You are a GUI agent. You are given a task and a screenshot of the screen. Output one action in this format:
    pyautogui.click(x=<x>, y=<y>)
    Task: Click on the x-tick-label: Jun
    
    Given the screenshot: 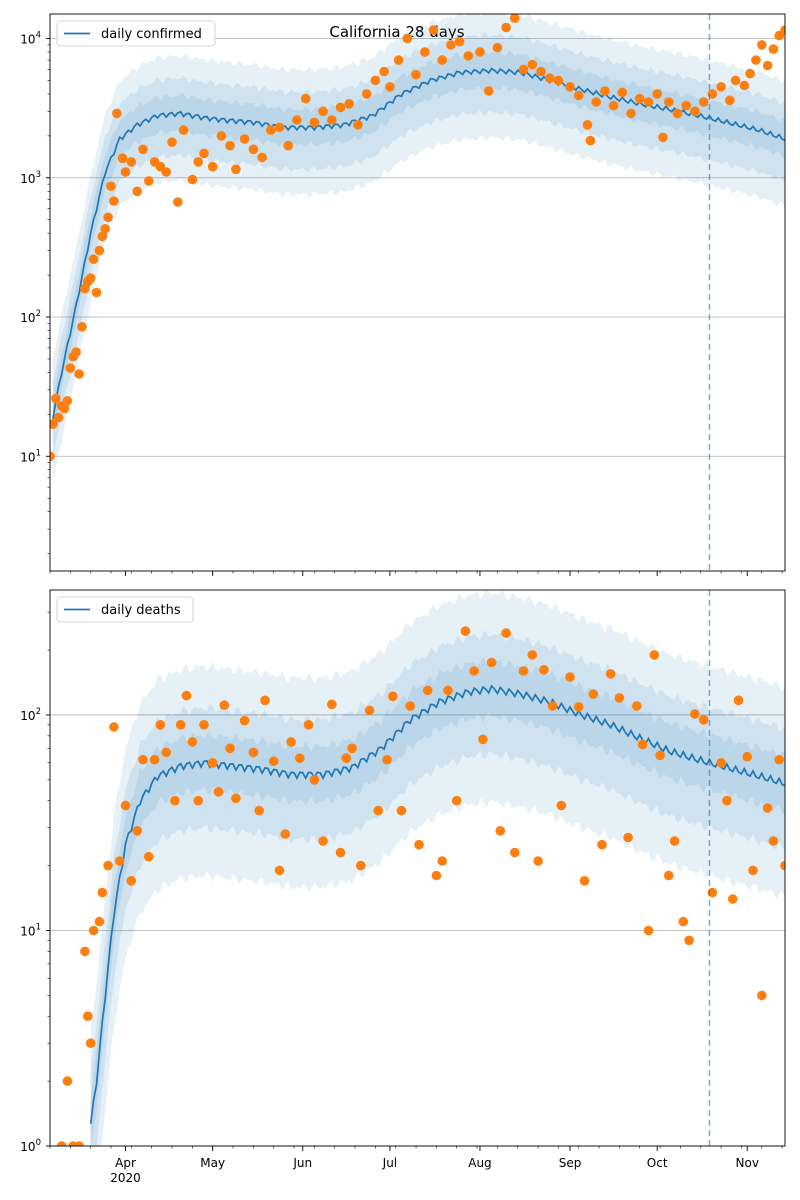 What is the action you would take?
    pyautogui.click(x=302, y=1163)
    